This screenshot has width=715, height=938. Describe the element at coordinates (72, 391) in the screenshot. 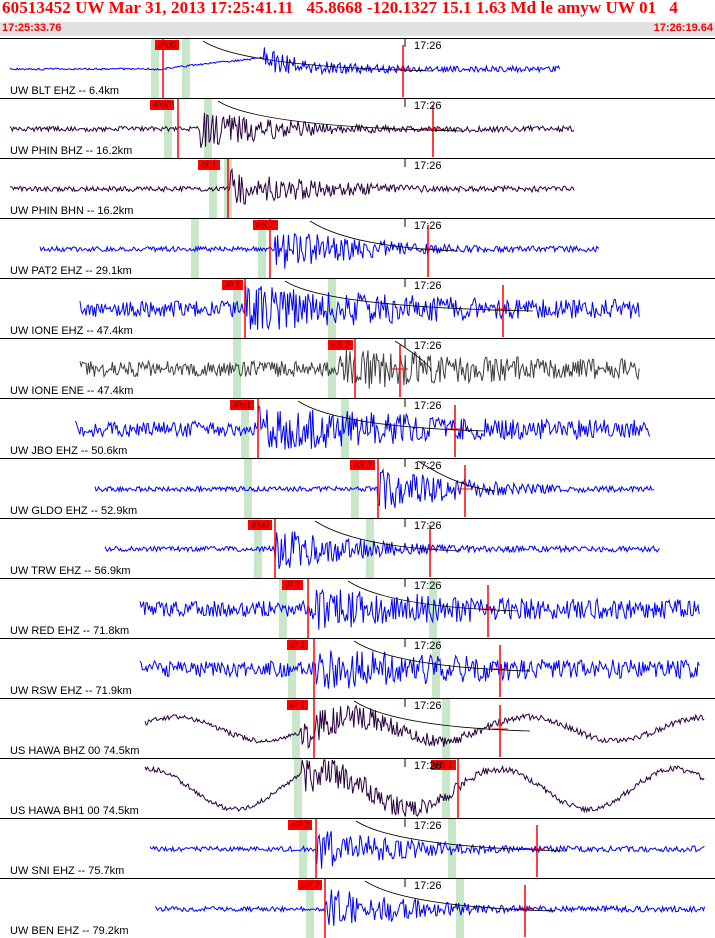

I see `station-label: UW IONE ENE -- 47.4km` at that location.